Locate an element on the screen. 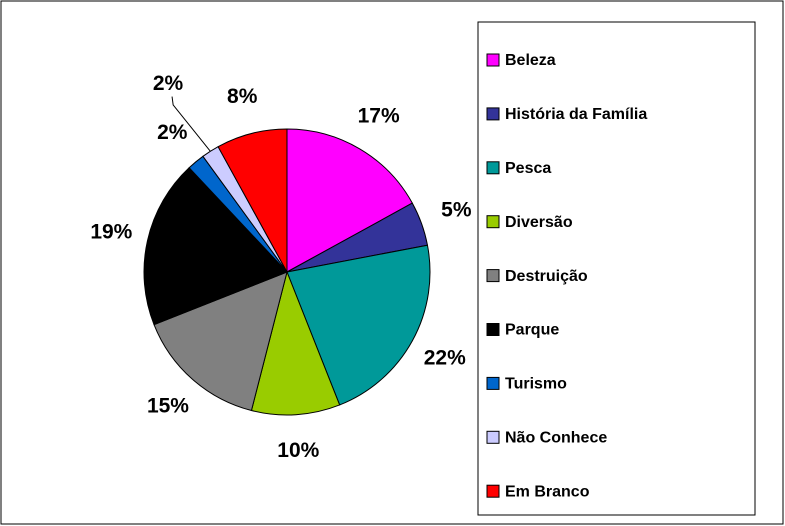  legend-label: Não Conhece is located at coordinates (556, 438).